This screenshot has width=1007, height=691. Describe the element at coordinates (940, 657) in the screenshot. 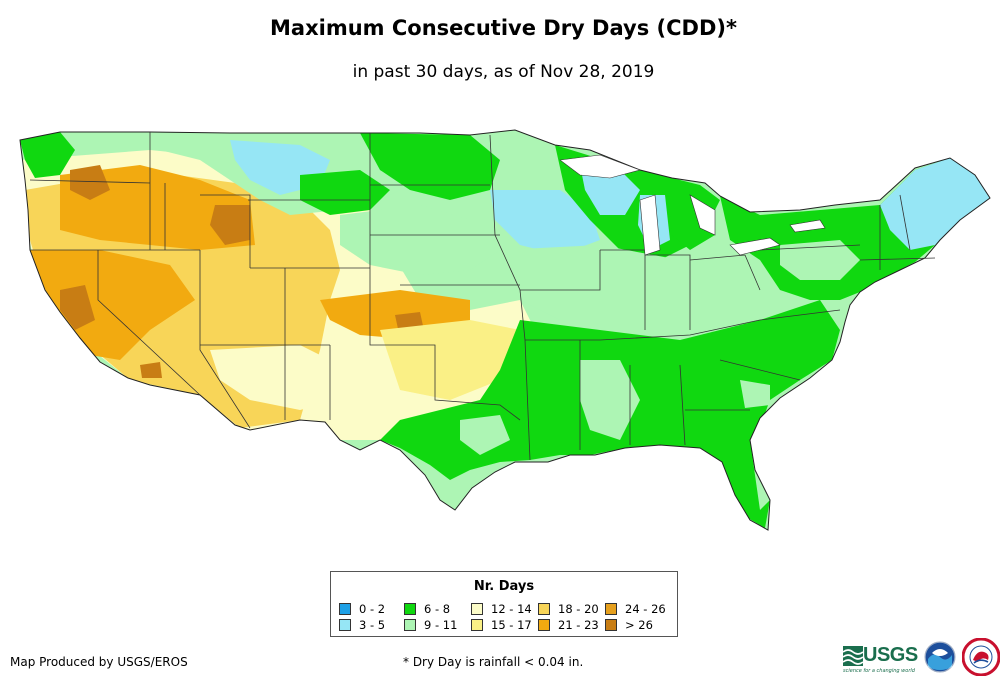

I see `noaa-logo-icon` at that location.